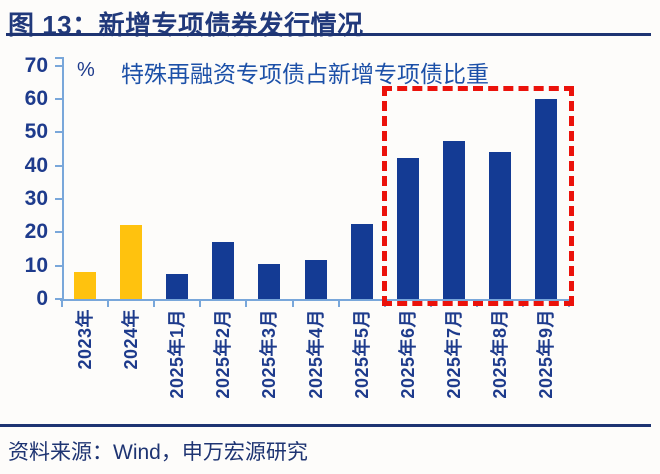 This screenshot has height=474, width=660. What do you see at coordinates (453, 354) in the screenshot?
I see `x-axis-label: 2025年7月` at bounding box center [453, 354].